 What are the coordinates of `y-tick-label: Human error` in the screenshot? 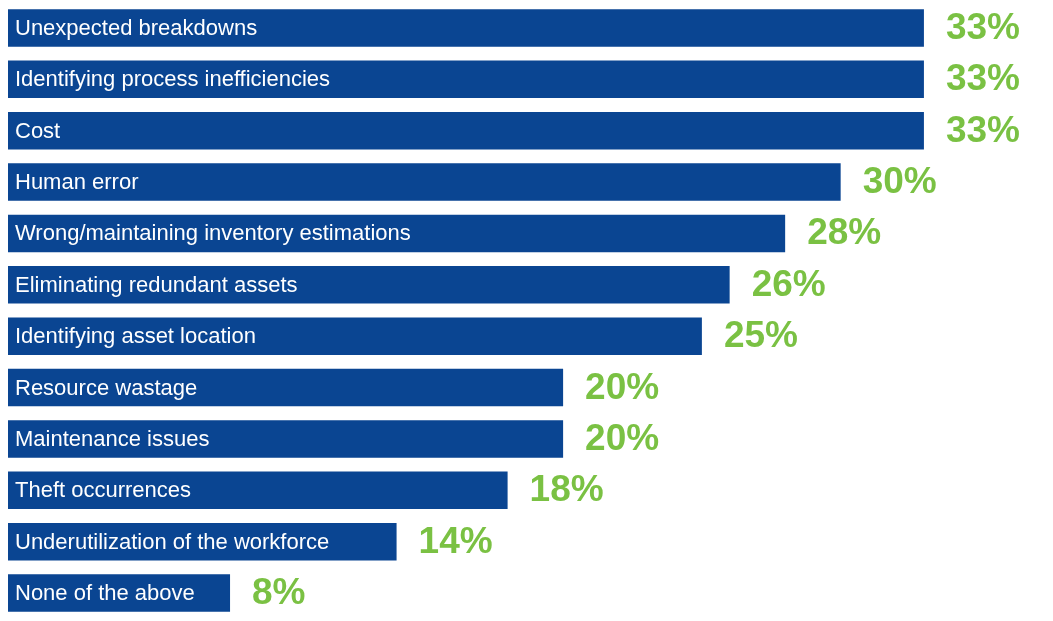 It's located at (77, 182).